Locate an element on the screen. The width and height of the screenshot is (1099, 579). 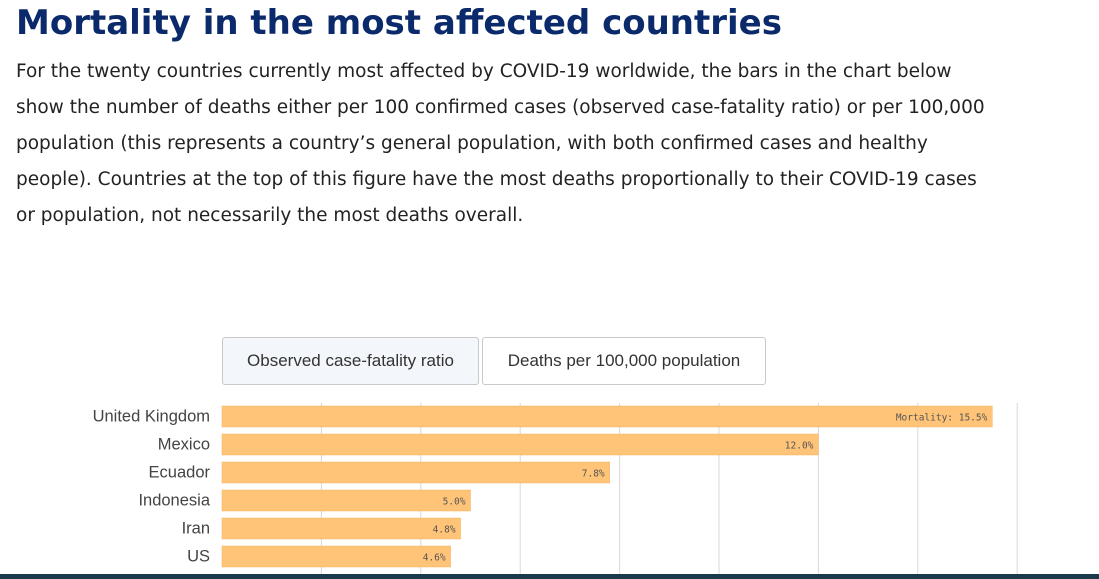
category-label: US is located at coordinates (198, 557).